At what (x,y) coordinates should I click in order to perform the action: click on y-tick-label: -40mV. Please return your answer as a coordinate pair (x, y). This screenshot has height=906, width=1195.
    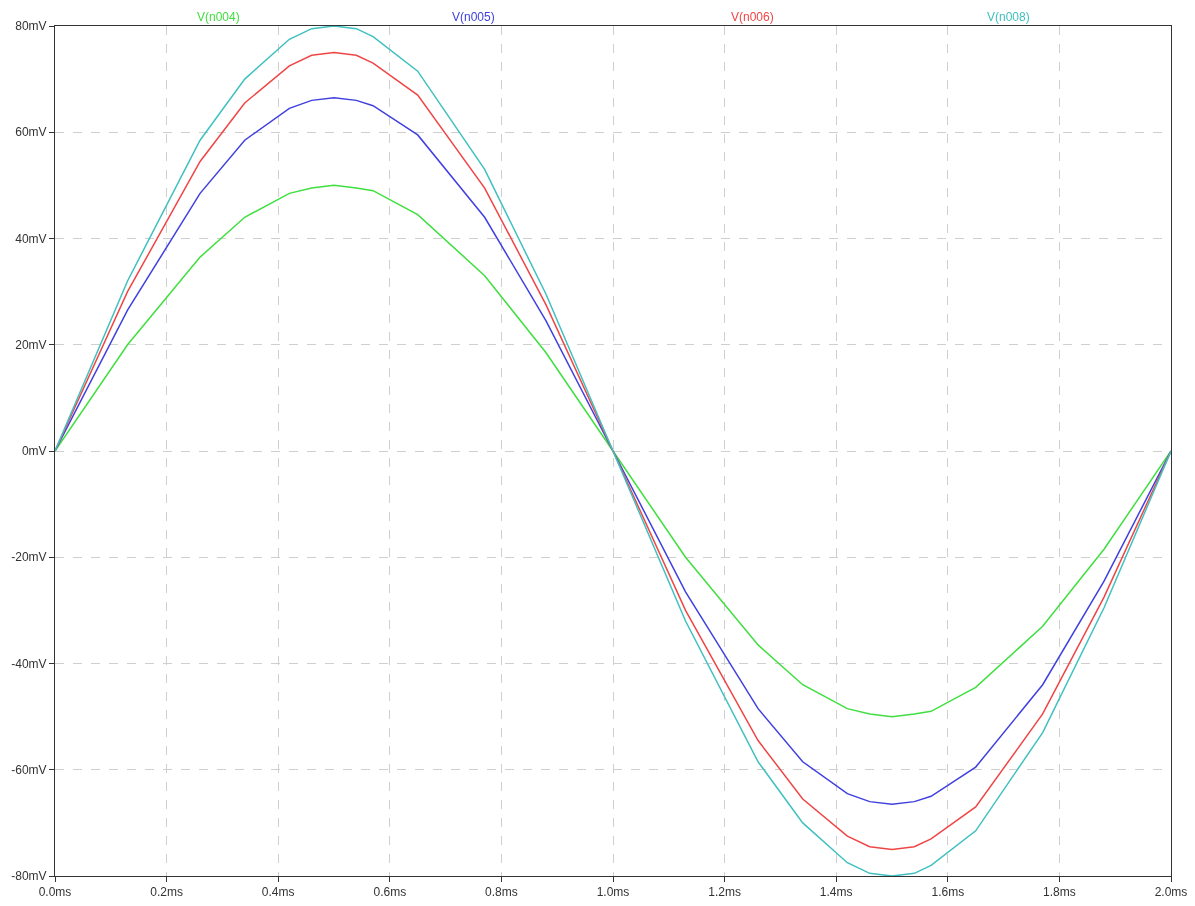
    Looking at the image, I should click on (29, 663).